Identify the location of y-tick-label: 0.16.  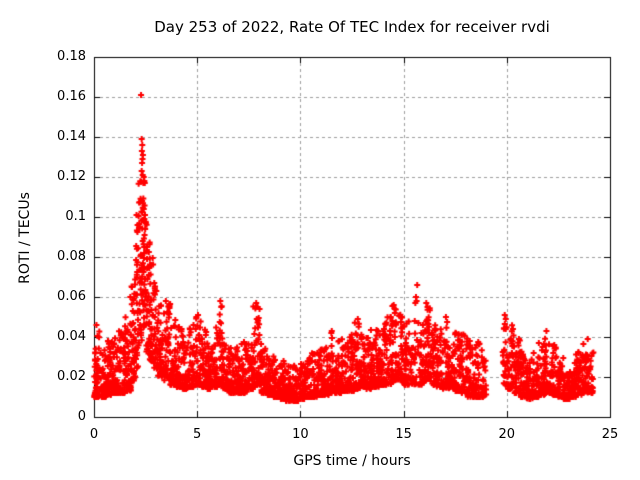
(71, 96).